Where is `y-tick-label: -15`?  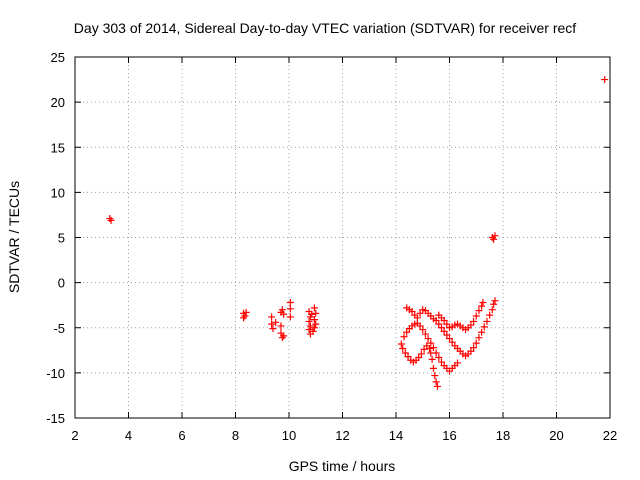
y-tick-label: -15 is located at coordinates (55, 418).